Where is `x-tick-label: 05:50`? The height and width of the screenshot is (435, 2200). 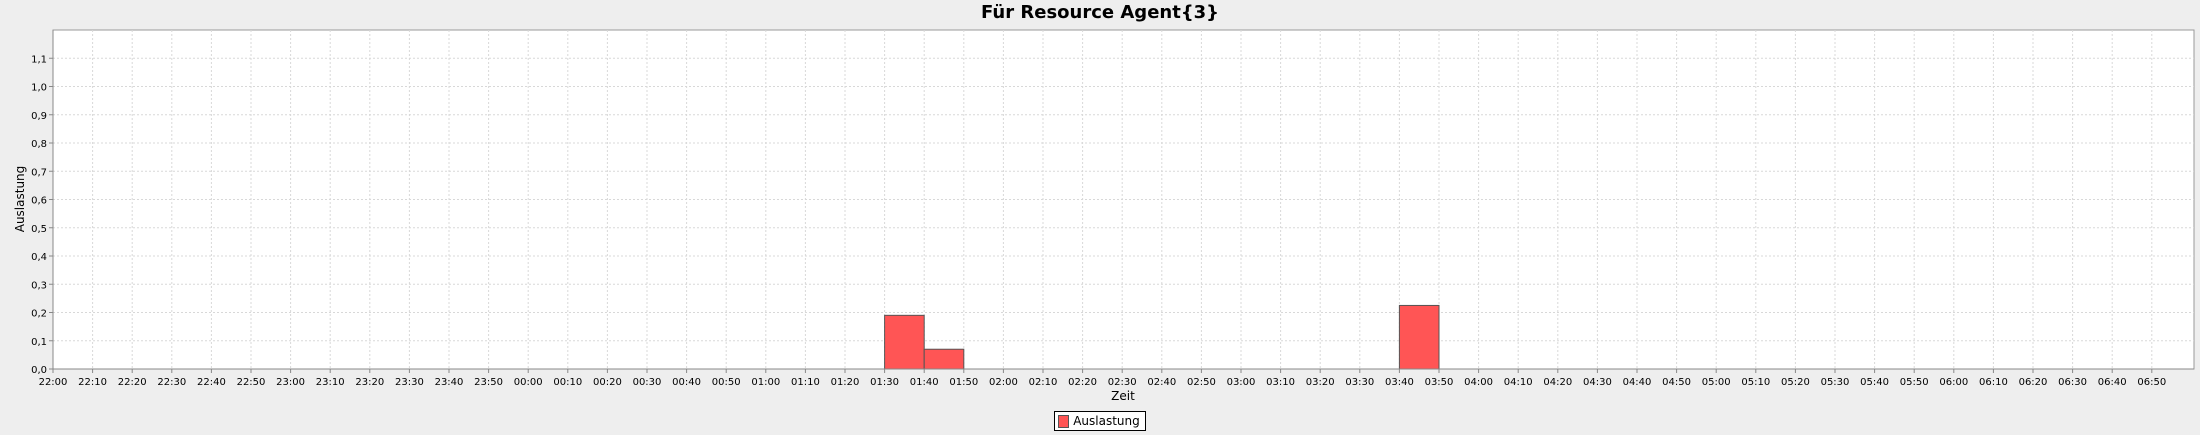 x-tick-label: 05:50 is located at coordinates (1914, 382).